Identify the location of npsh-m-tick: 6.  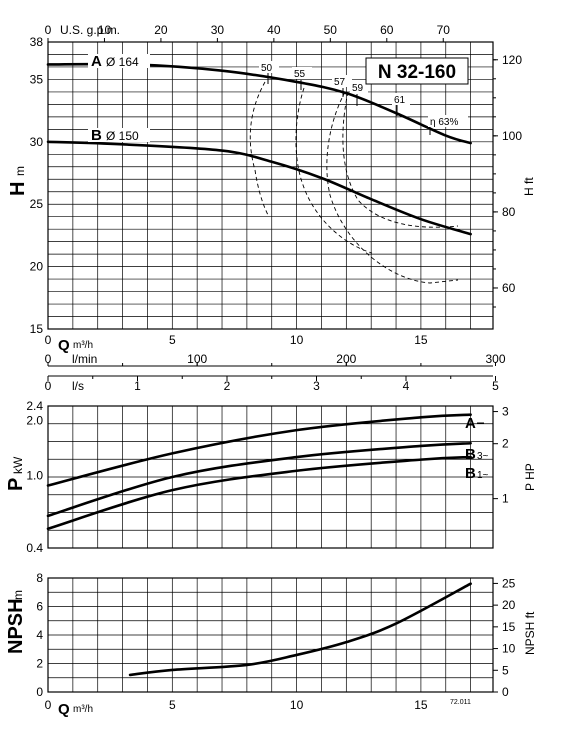
(39, 607).